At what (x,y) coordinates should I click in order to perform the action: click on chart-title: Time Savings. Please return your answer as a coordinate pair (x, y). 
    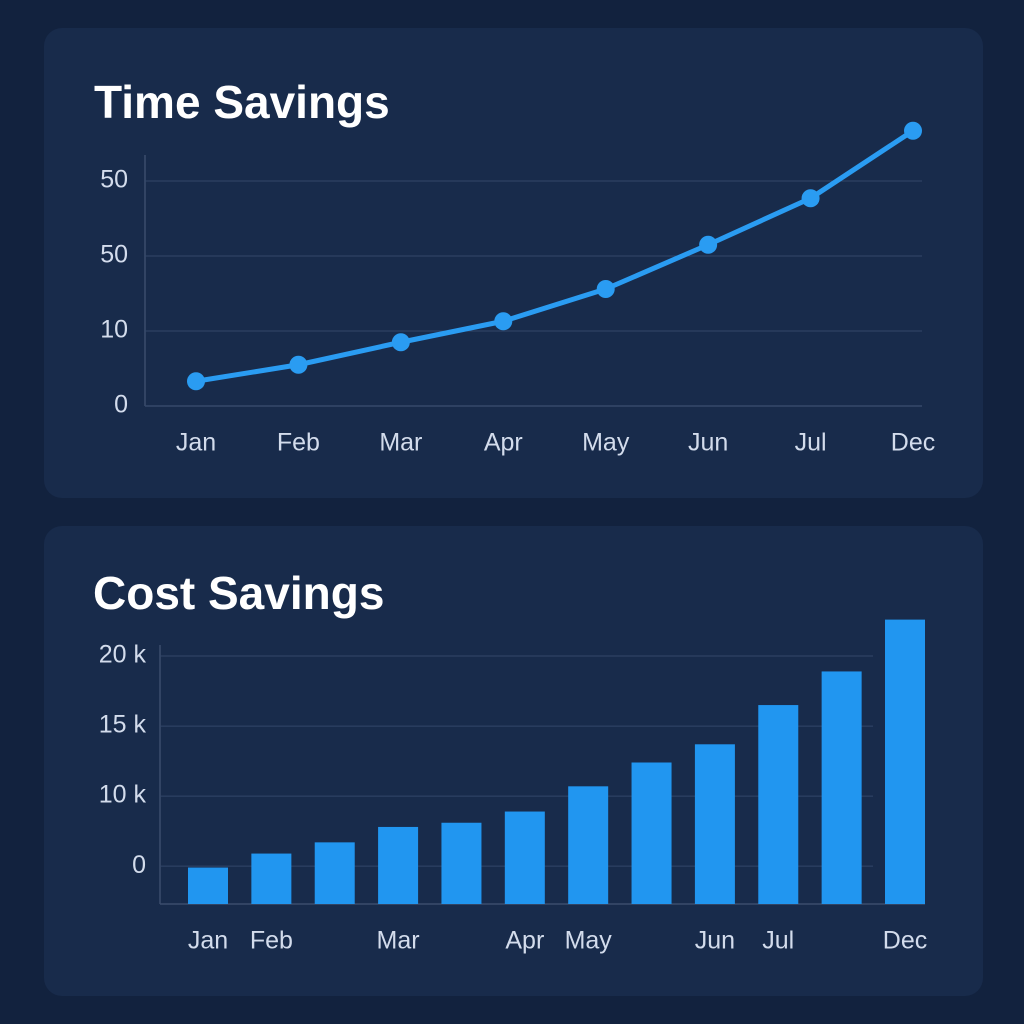
    Looking at the image, I should click on (242, 102).